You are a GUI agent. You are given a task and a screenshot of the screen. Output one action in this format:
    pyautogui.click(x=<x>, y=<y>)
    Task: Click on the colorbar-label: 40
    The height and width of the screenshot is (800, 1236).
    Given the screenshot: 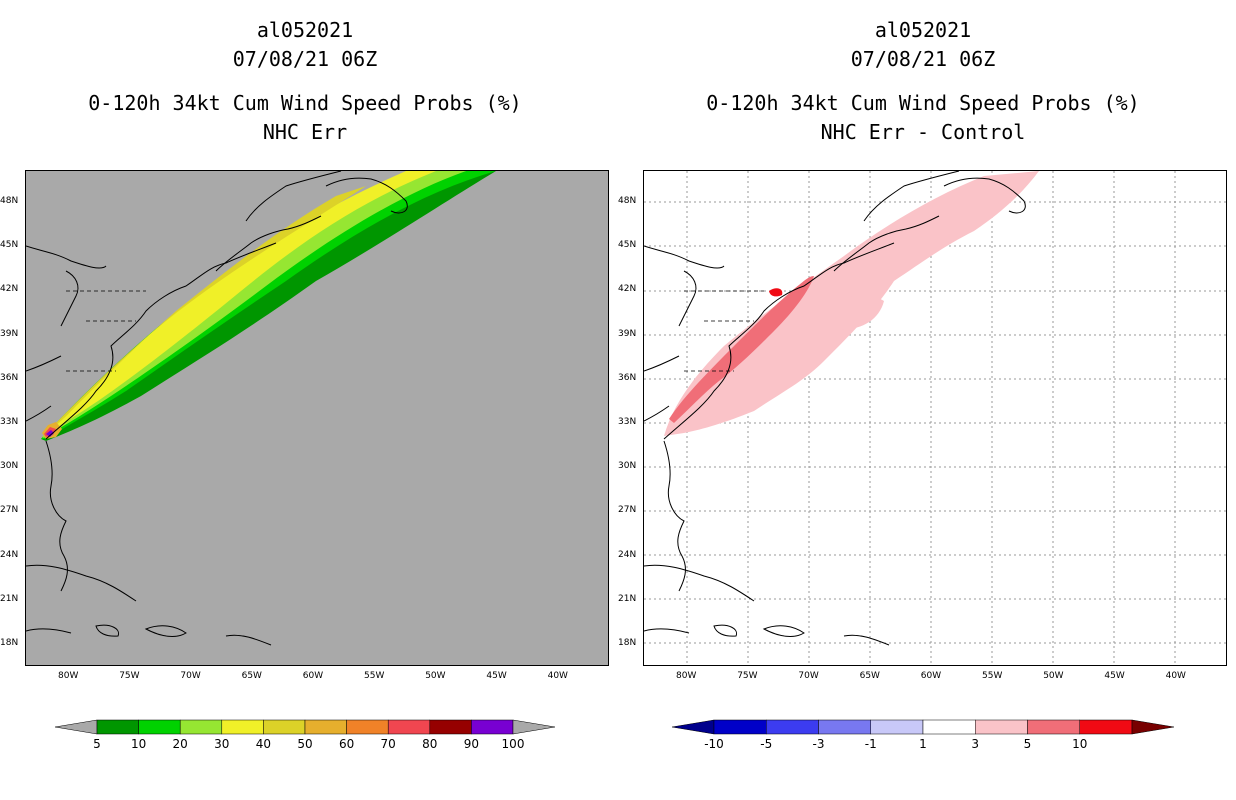 What is the action you would take?
    pyautogui.click(x=263, y=744)
    